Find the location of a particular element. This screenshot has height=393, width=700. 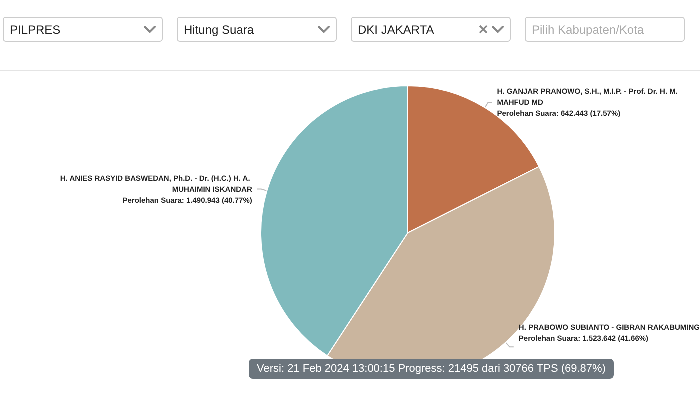

text: DKI JAKARTA is located at coordinates (397, 29).